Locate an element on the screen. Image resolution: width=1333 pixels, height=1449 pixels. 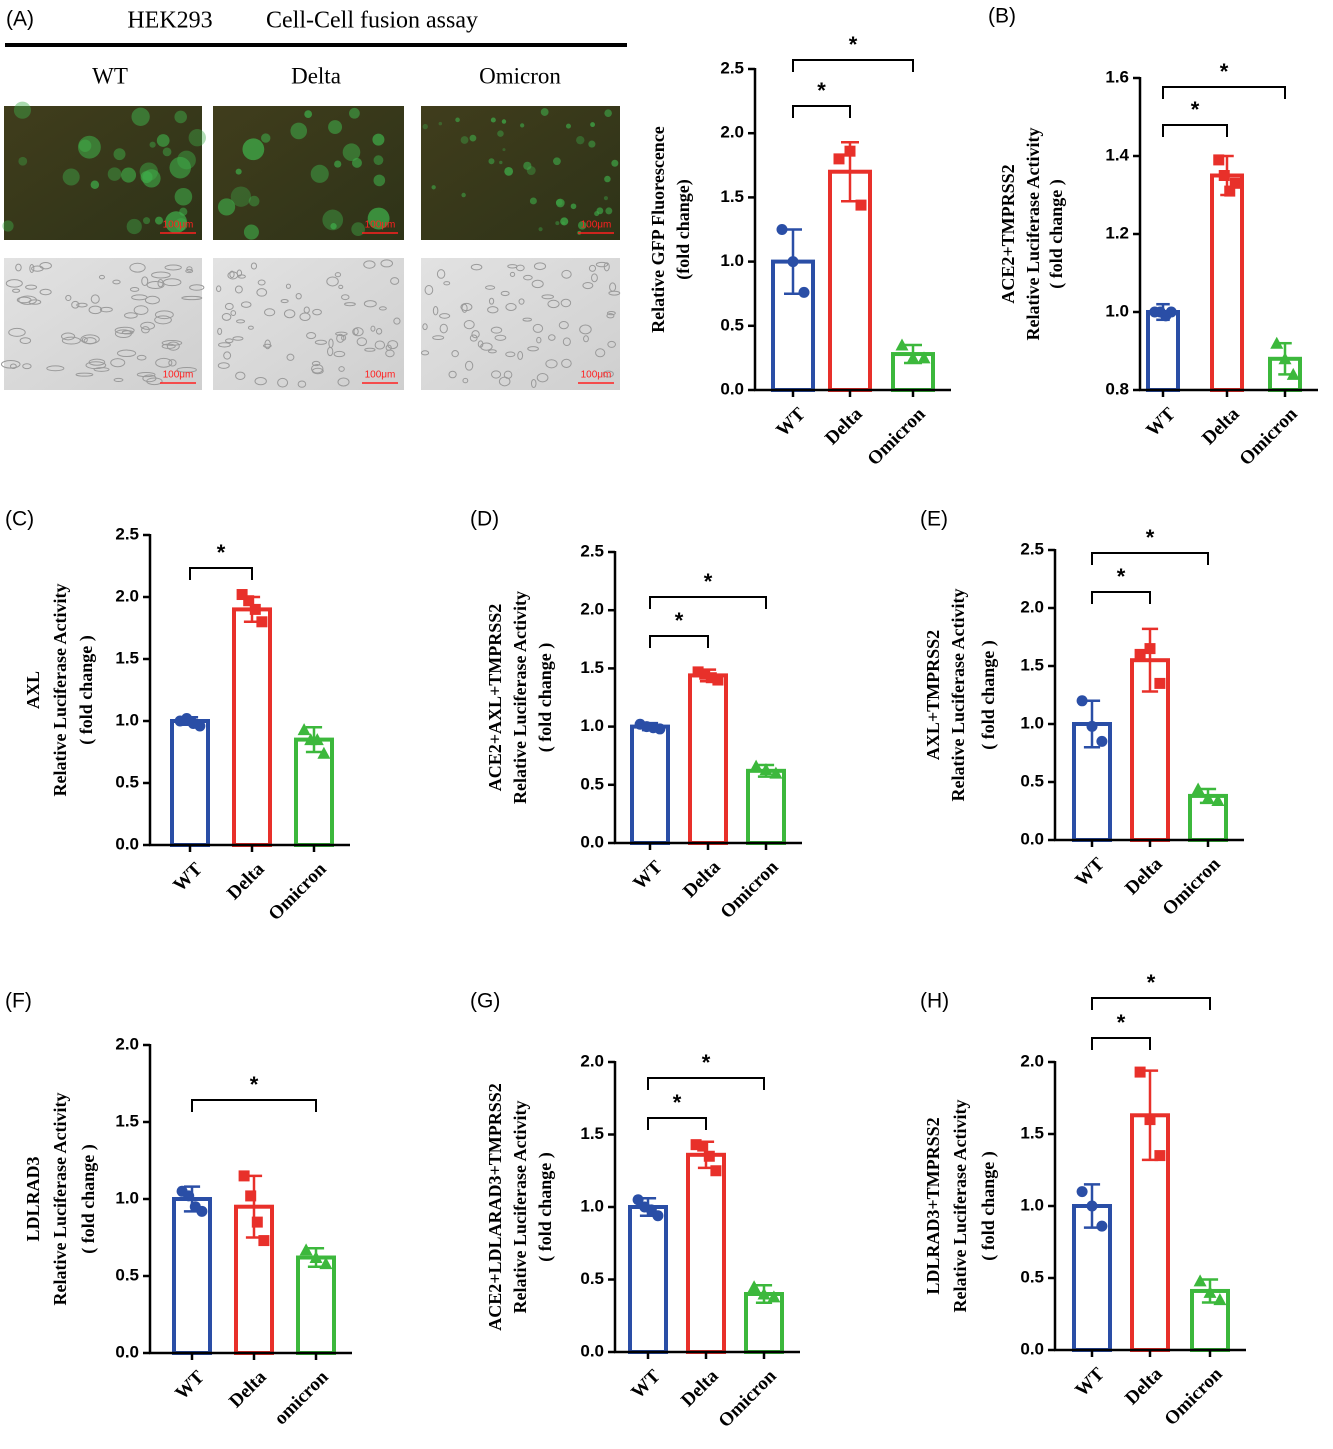
x-tick-label: Omicron is located at coordinates (748, 1398).